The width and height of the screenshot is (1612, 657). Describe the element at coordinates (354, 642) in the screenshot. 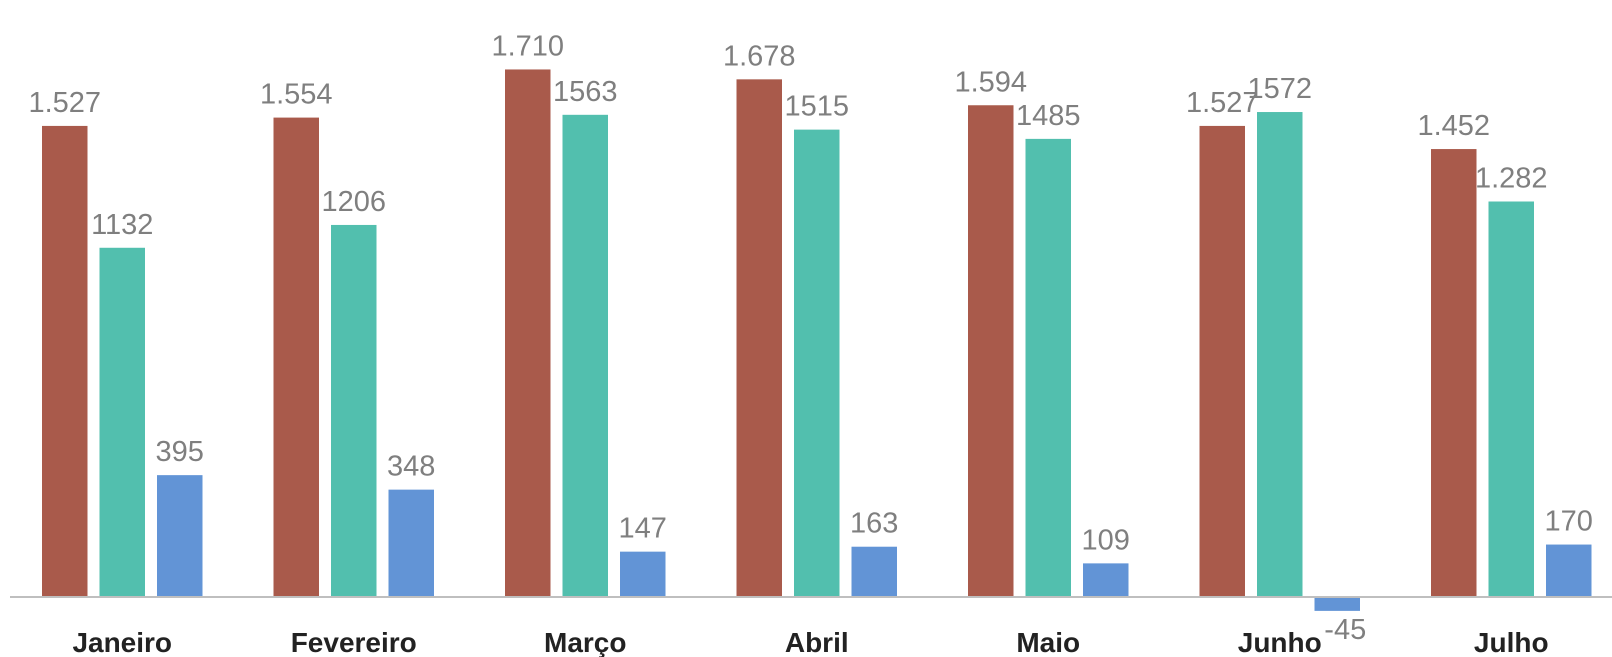

I see `category-label-fevereiro: Fevereiro` at that location.